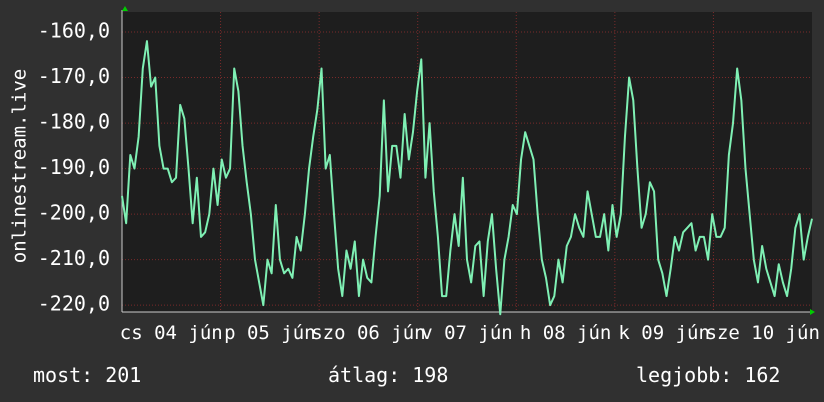 This screenshot has width=824, height=402. Describe the element at coordinates (467, 333) in the screenshot. I see `x-tick-label: v 07 jún` at that location.